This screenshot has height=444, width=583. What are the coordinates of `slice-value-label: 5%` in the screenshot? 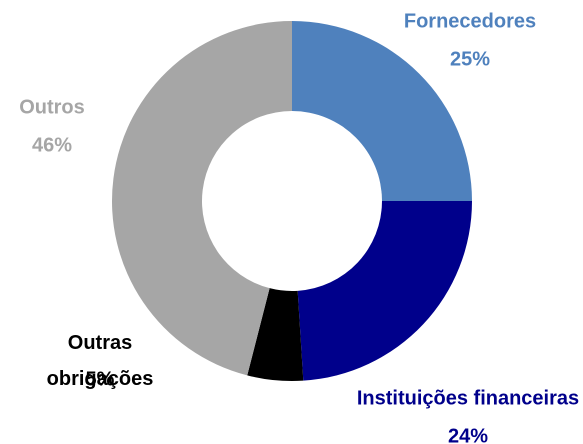 It's located at (100, 379).